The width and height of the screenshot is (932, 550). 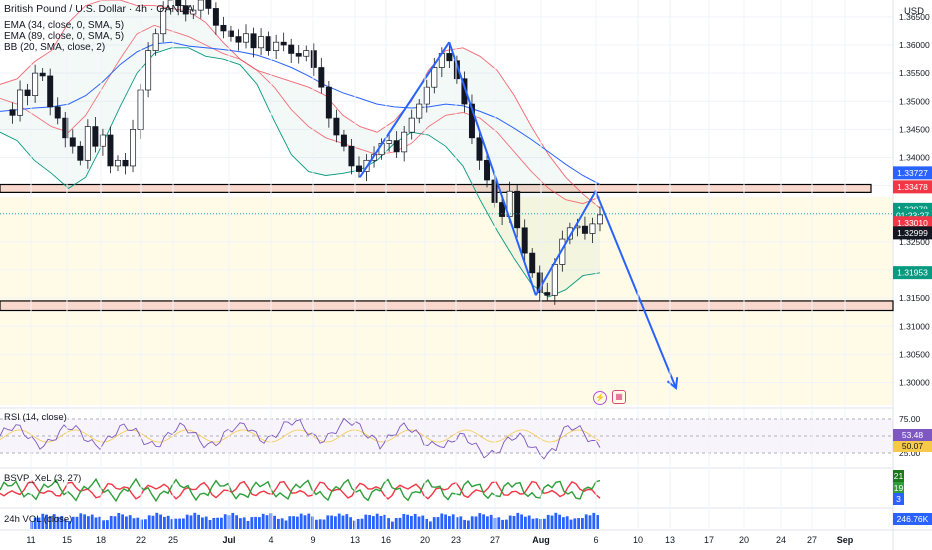 What do you see at coordinates (898, 499) in the screenshot?
I see `bsvp-value-label: 3` at bounding box center [898, 499].